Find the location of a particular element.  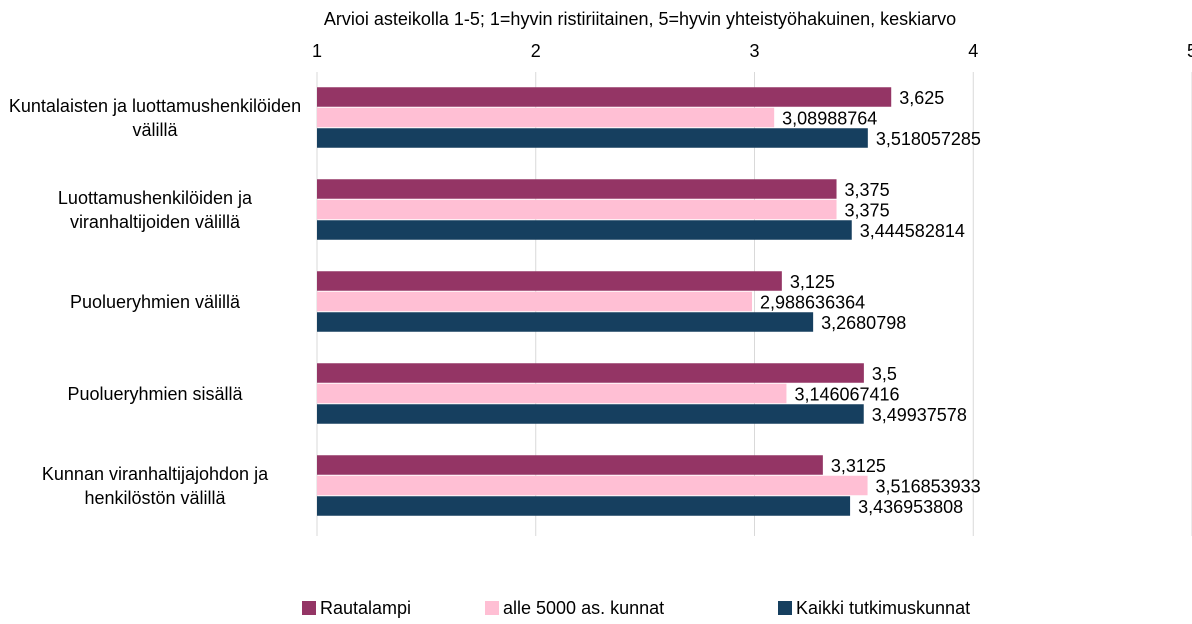

y-tick-label: Puolueryhmien välillä is located at coordinates (155, 302).